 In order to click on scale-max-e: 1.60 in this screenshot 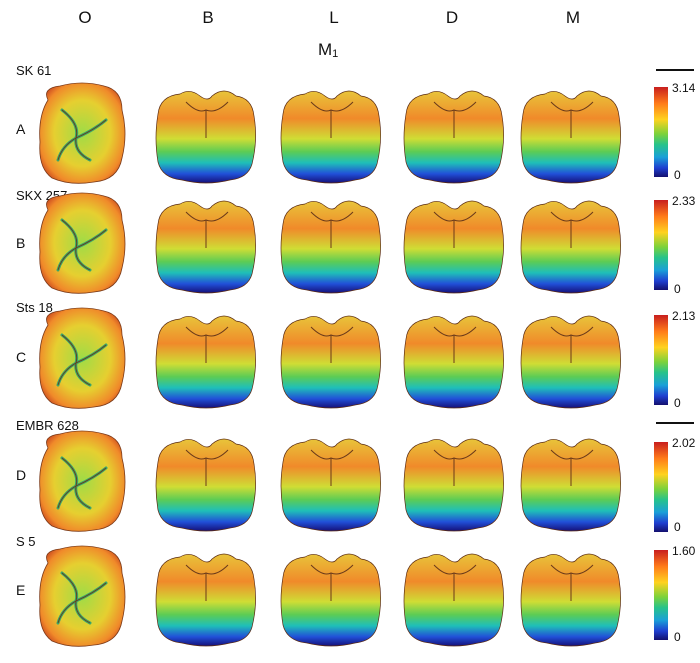, I will do `click(684, 551)`.